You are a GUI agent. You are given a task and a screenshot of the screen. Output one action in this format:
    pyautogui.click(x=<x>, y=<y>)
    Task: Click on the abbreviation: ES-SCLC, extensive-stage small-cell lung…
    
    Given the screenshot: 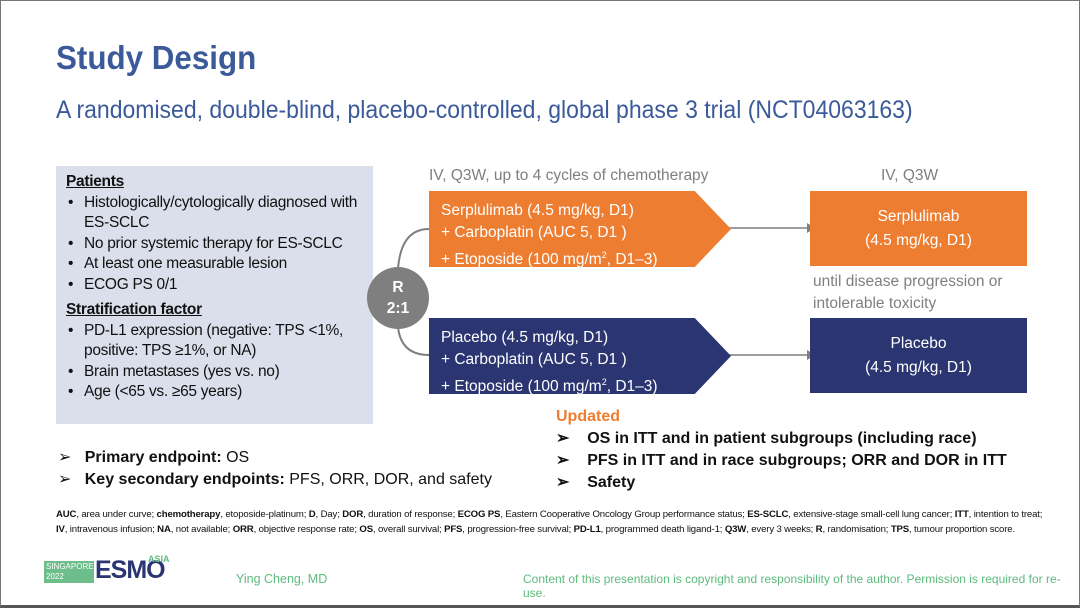 What is the action you would take?
    pyautogui.click(x=851, y=514)
    